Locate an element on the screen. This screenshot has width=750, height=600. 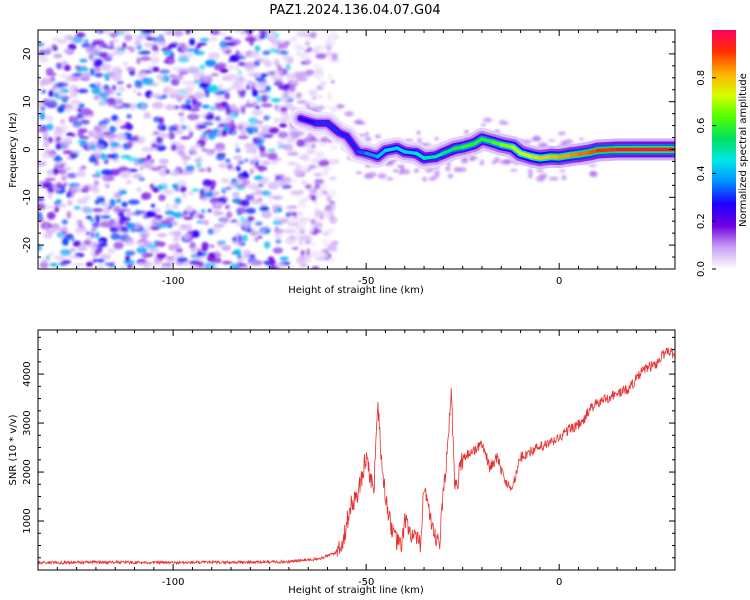
snr-x-tick-label: -100 is located at coordinates (173, 582).